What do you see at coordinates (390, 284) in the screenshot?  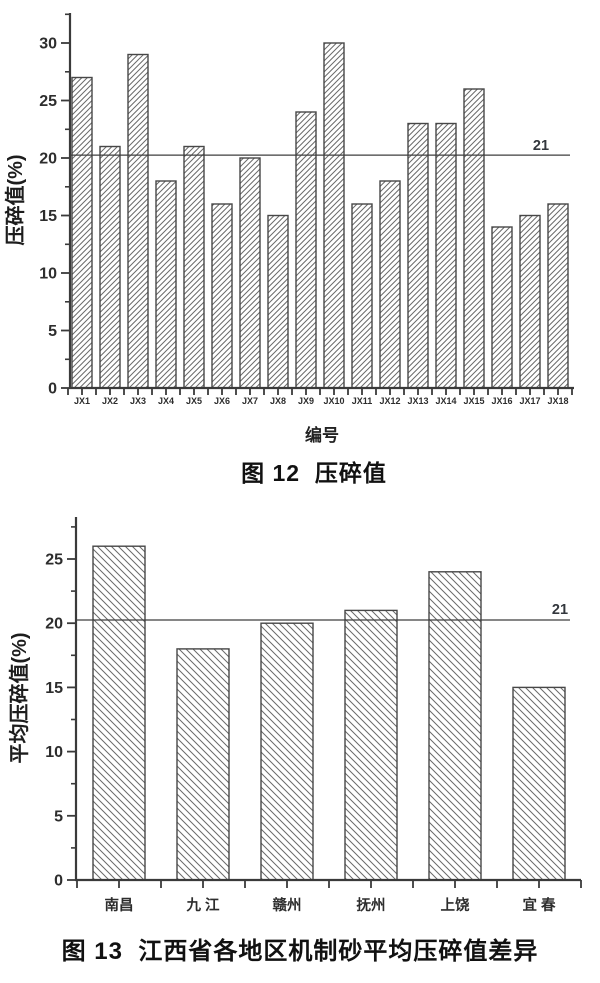 I see `bar-JX12` at bounding box center [390, 284].